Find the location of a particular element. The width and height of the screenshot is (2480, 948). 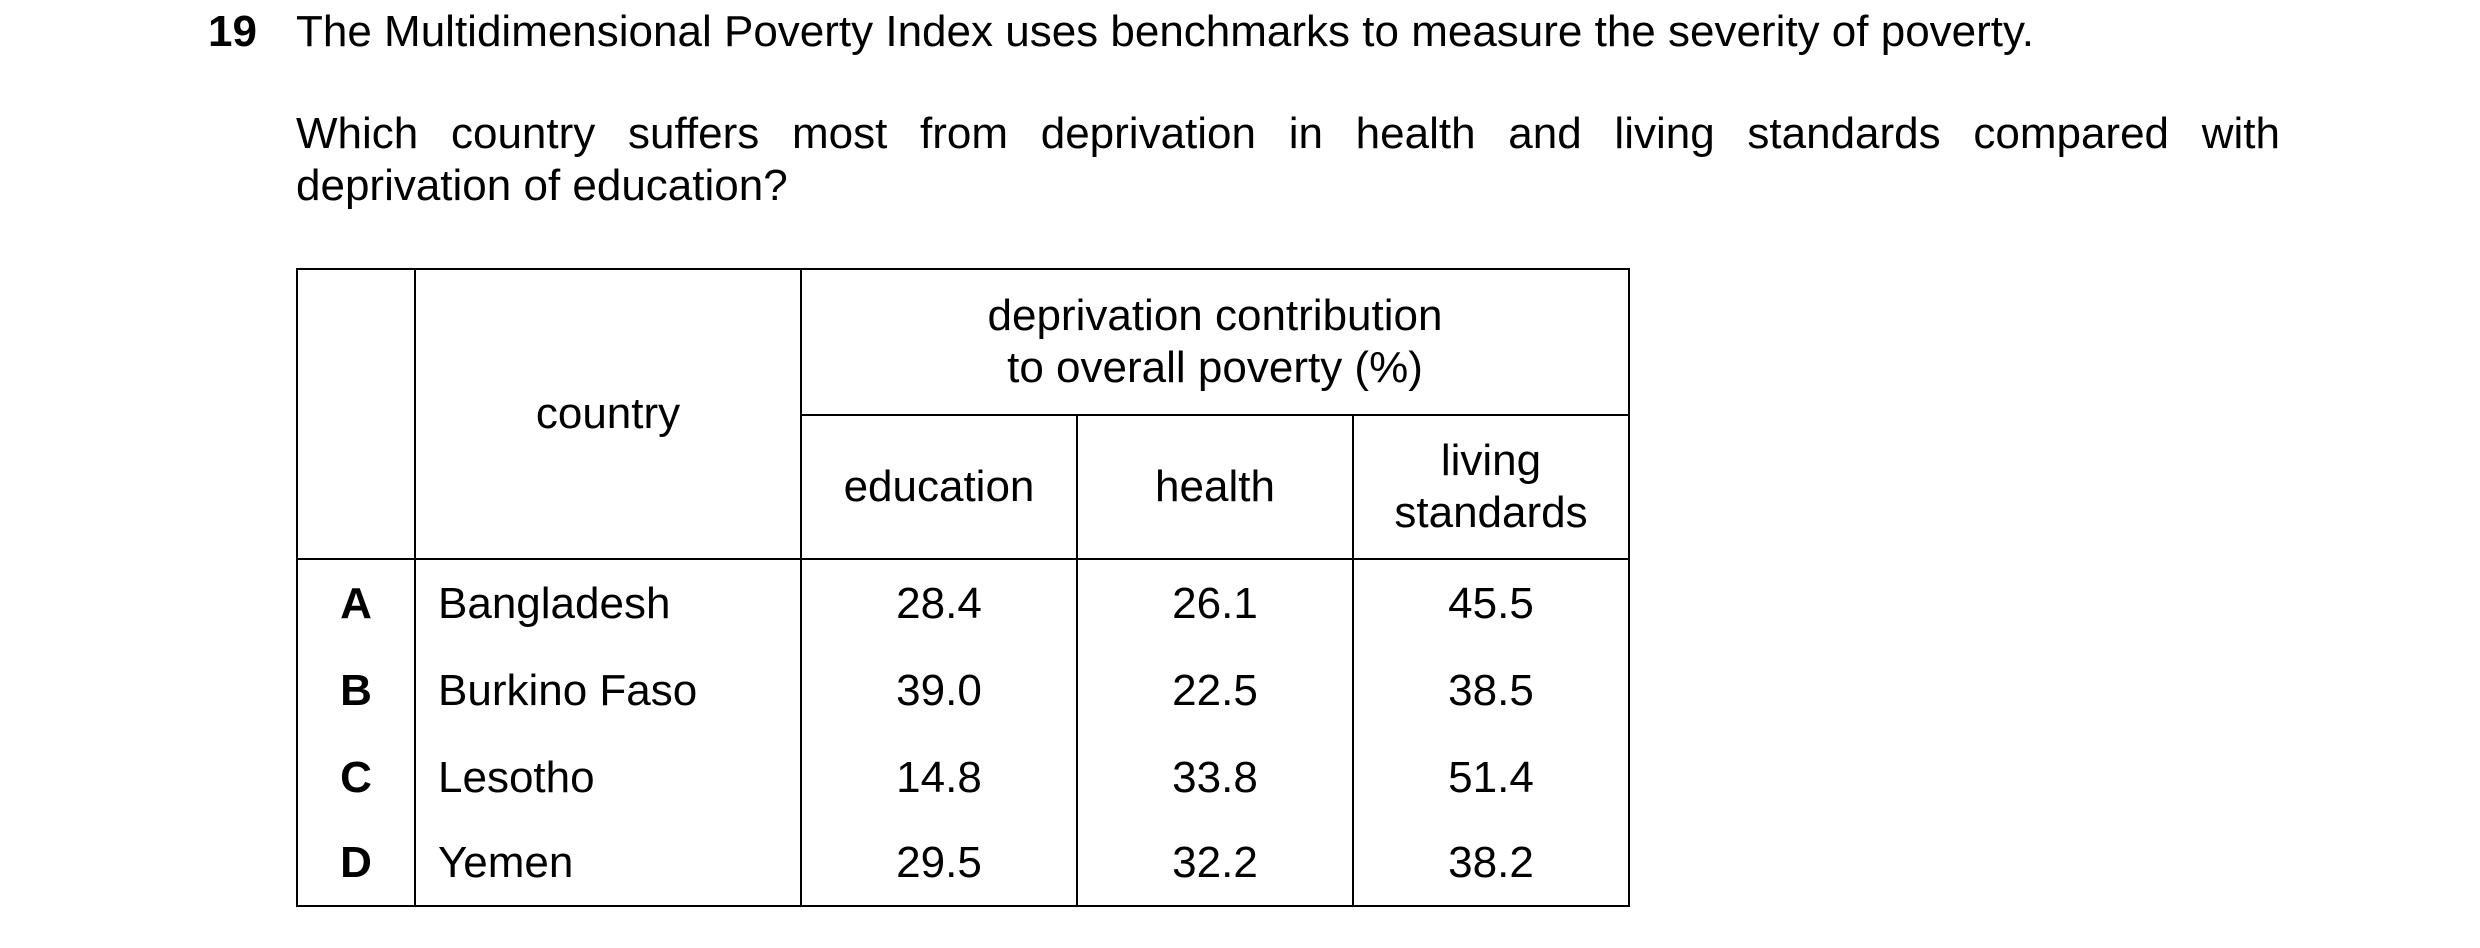

table-row: C Lesotho 14.8 33.8 51.4 is located at coordinates (963, 777).